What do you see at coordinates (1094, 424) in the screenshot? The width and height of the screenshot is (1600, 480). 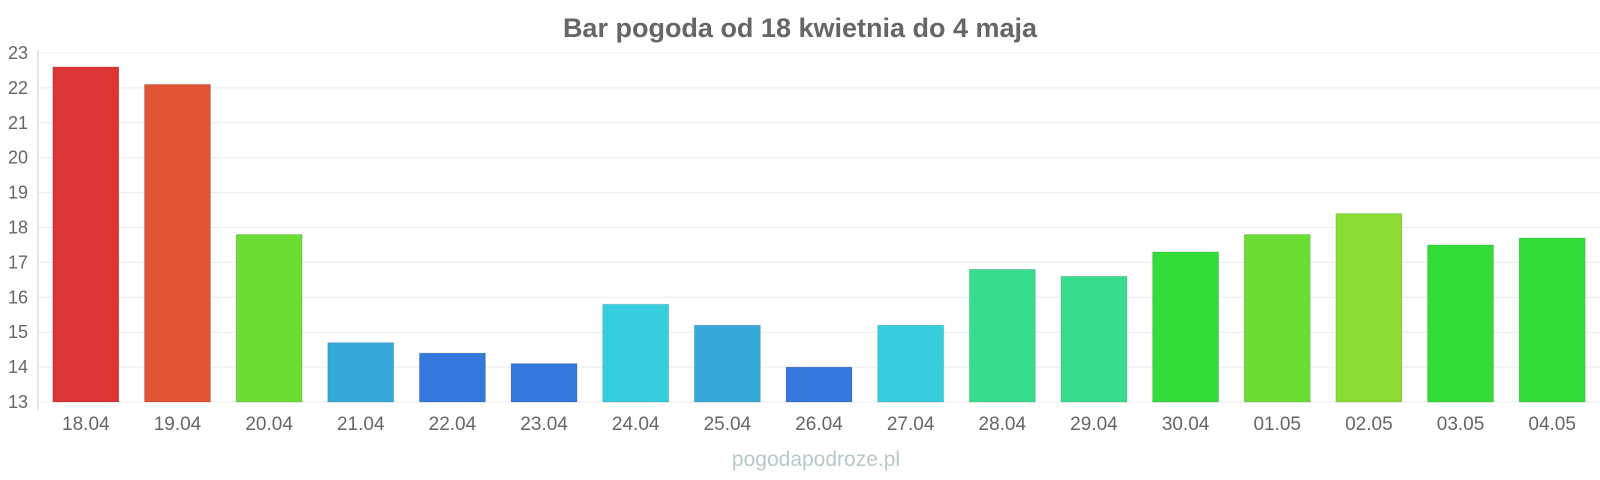 I see `x-tick-label: 29.04` at bounding box center [1094, 424].